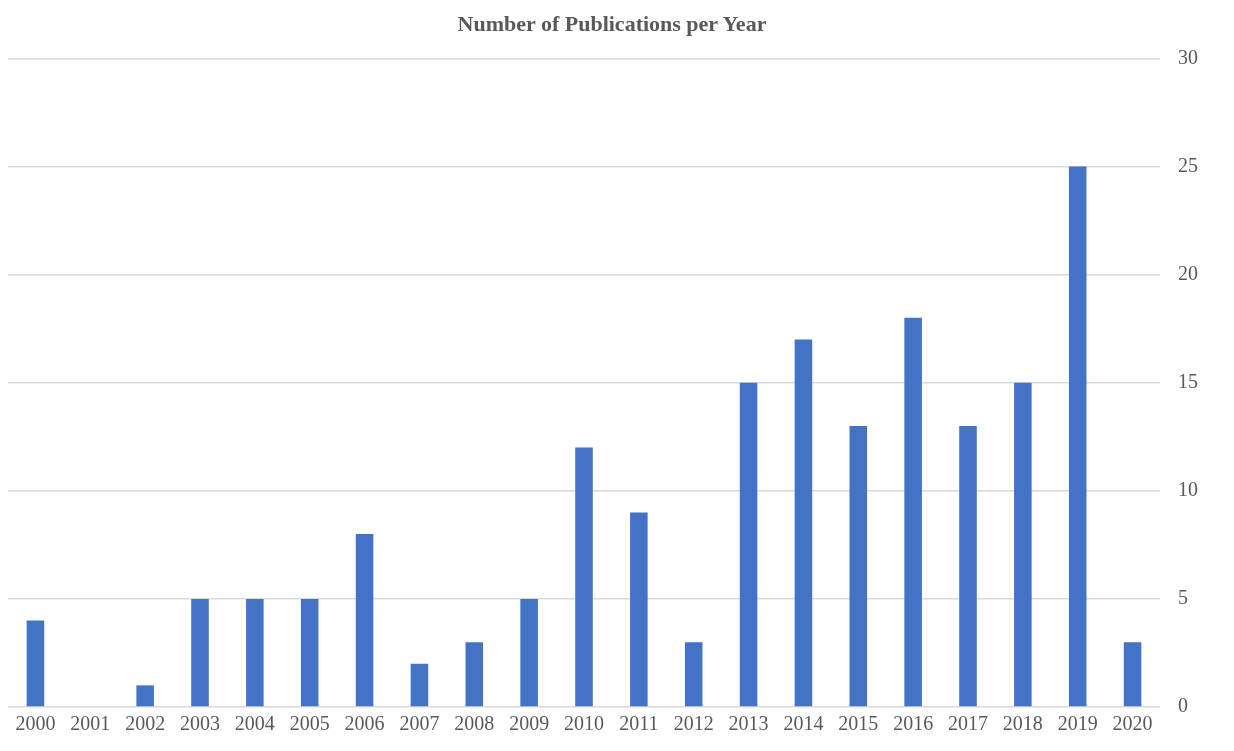 The width and height of the screenshot is (1234, 751). What do you see at coordinates (419, 723) in the screenshot?
I see `x-tick-label: 2007` at bounding box center [419, 723].